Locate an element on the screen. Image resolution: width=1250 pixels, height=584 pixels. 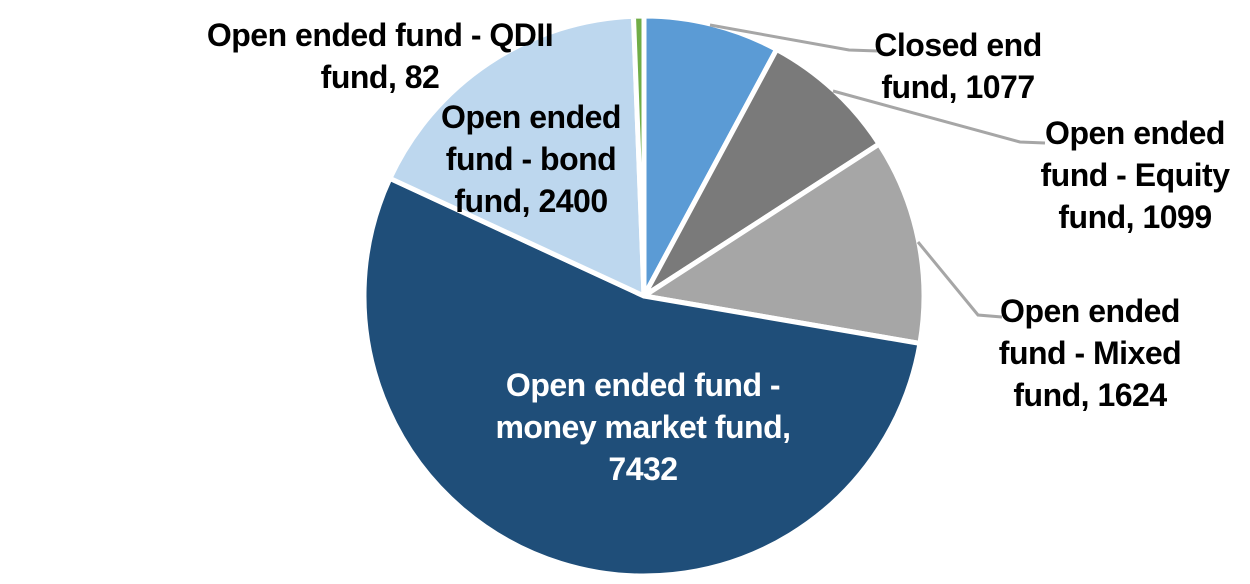
pie-slice-open-ended-fund-bond-fund is located at coordinates (517, 156).